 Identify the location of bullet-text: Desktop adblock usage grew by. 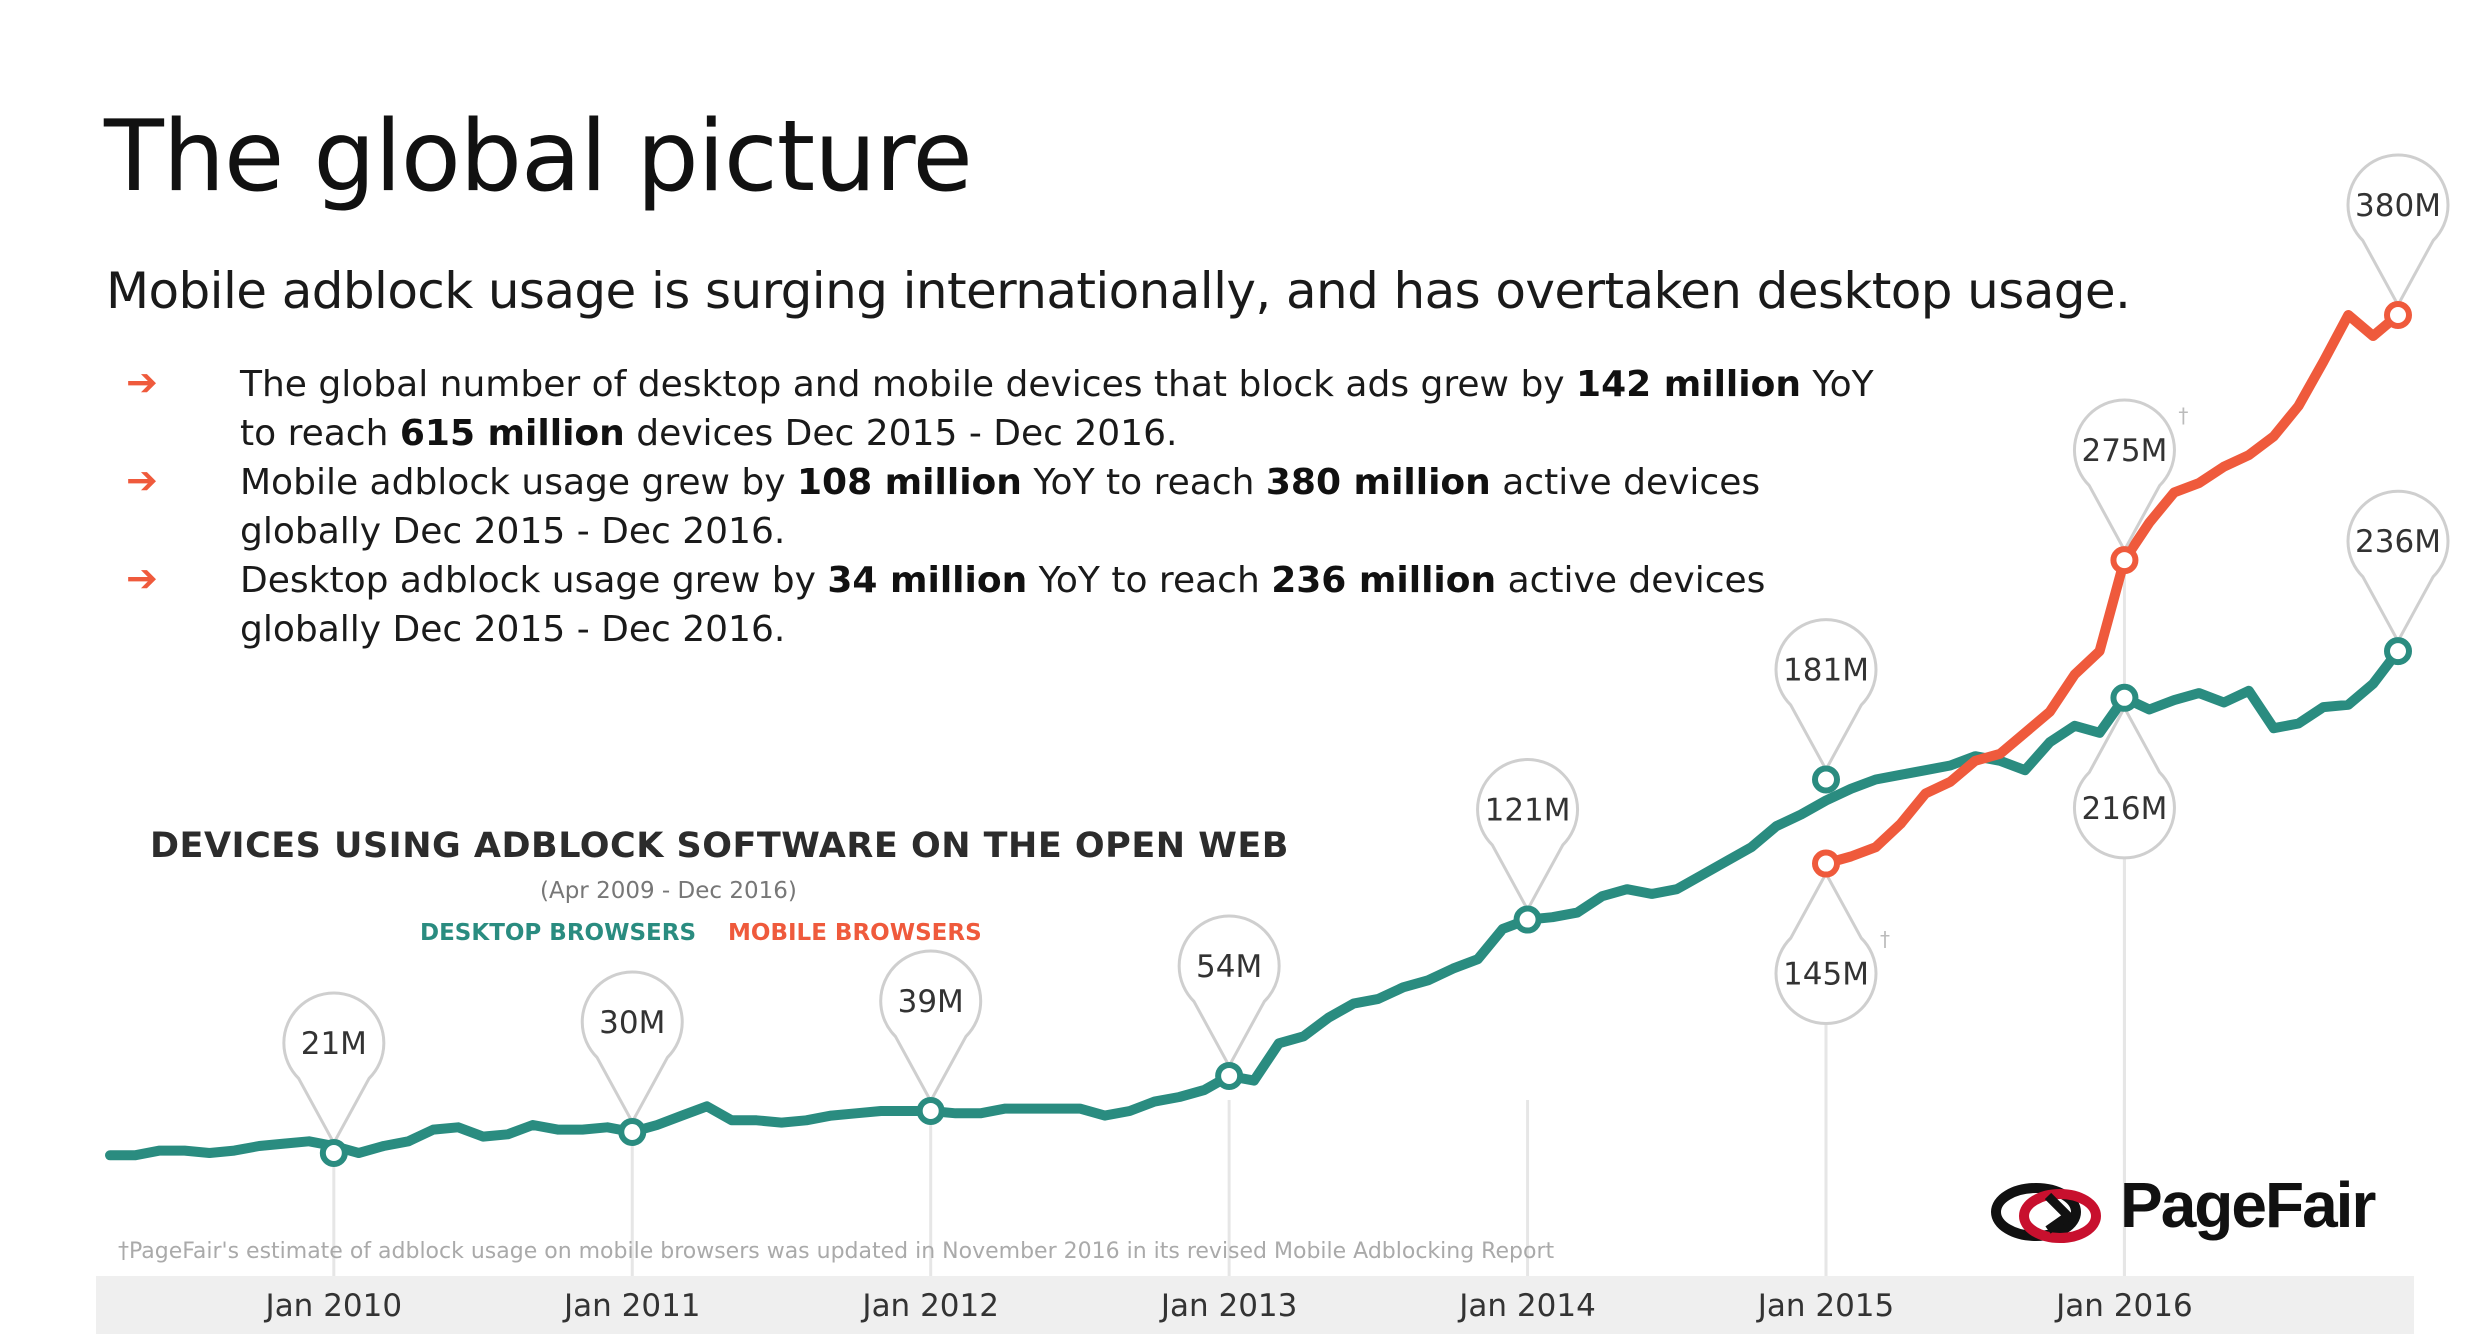
(534, 580).